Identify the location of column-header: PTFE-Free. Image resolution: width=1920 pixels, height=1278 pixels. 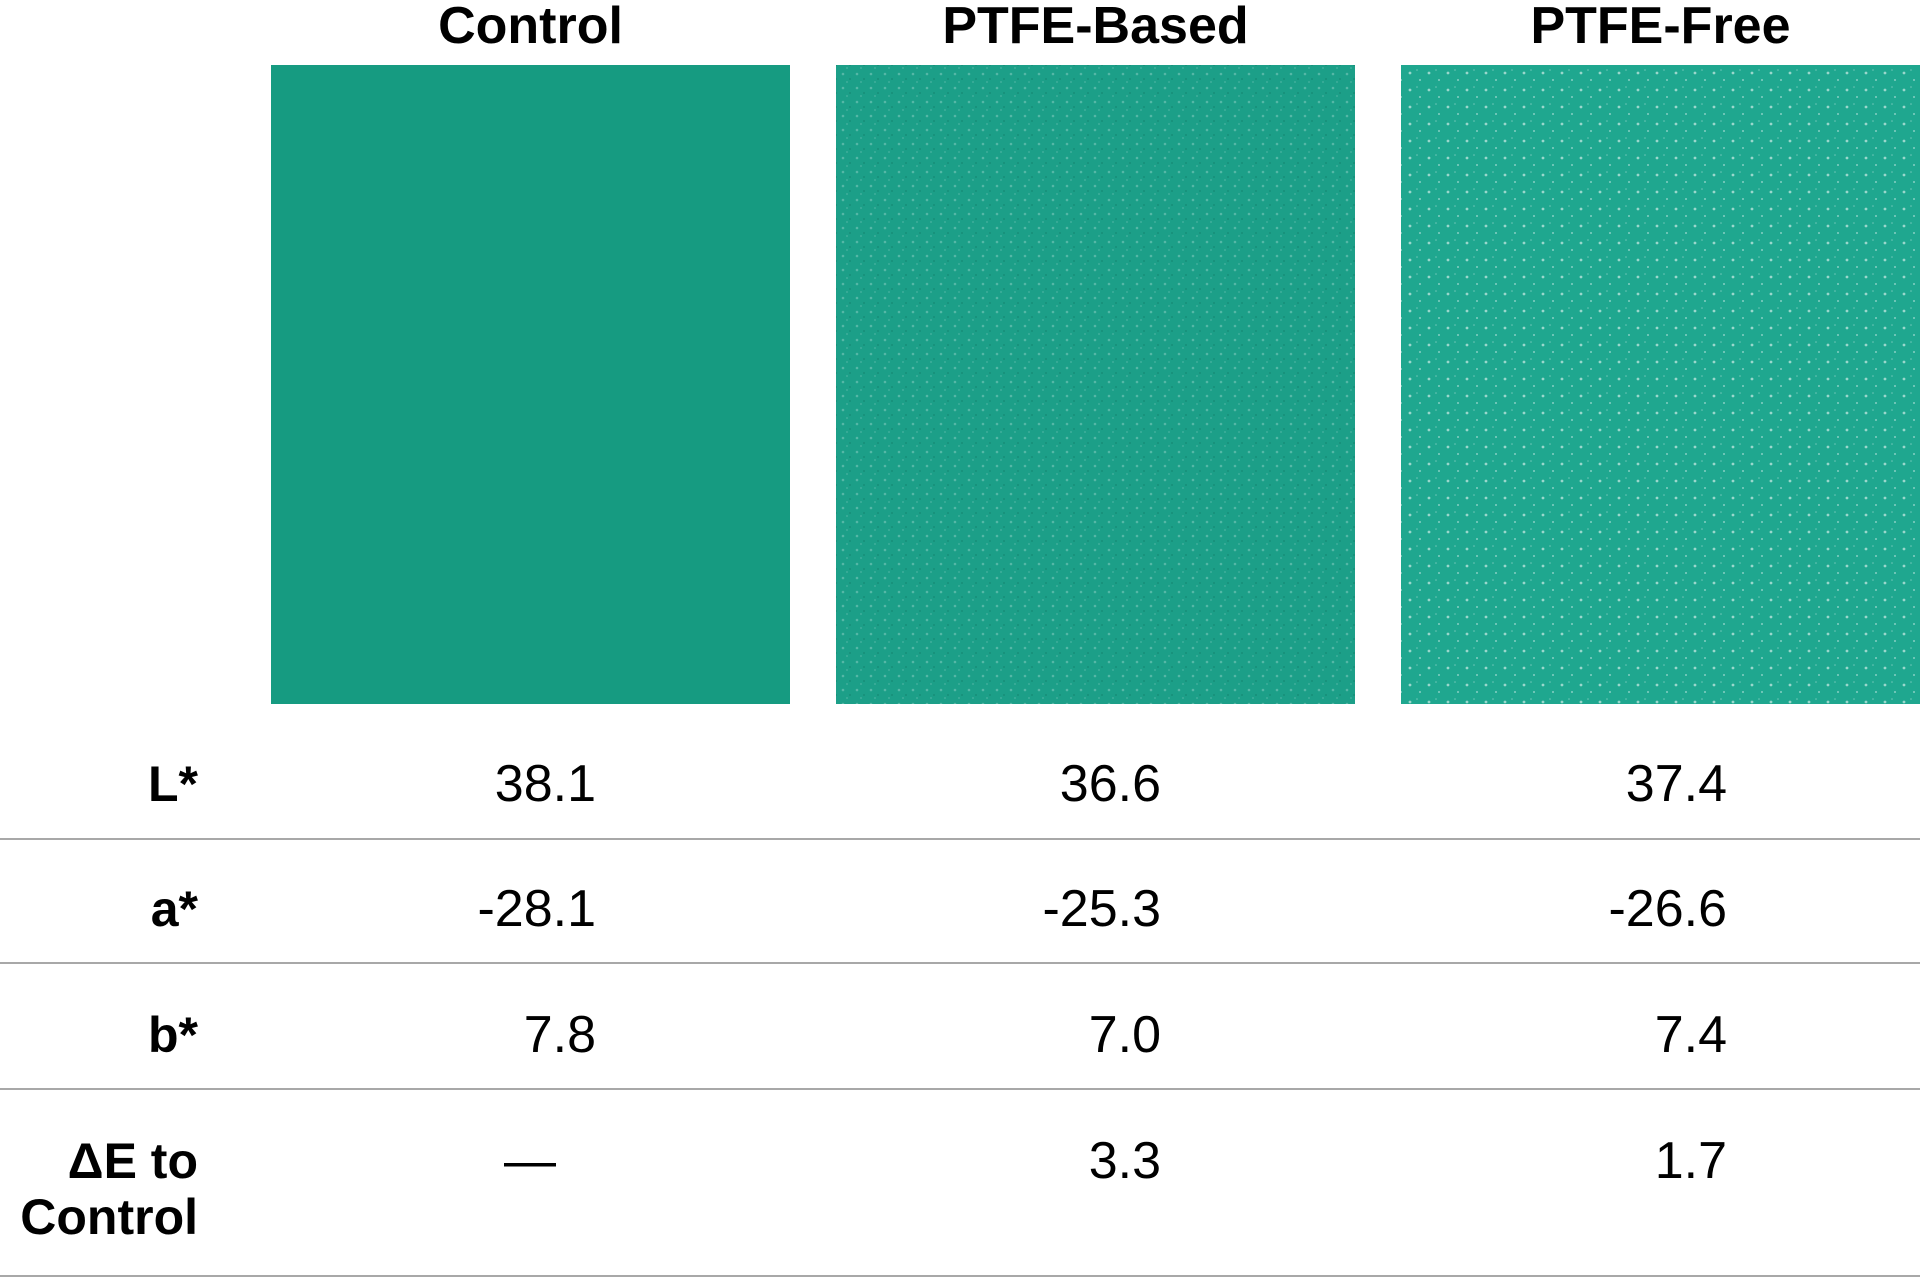
(1660, 27).